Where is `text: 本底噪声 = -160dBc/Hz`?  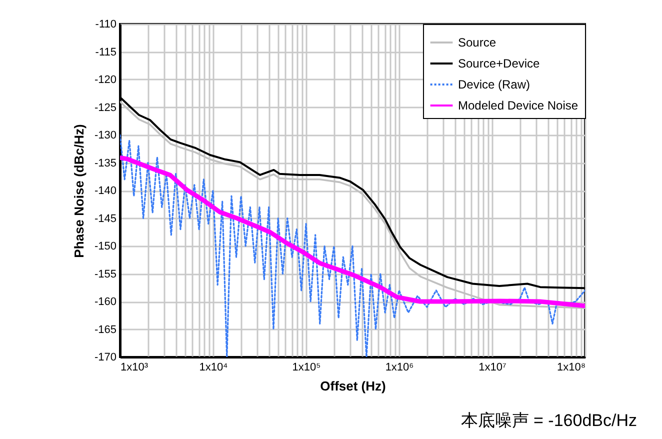
text: 本底噪声 = -160dBc/Hz is located at coordinates (548, 421).